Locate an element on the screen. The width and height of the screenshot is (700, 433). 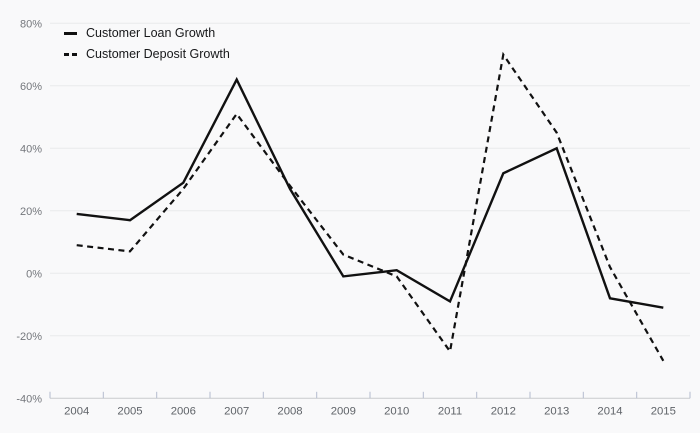
x-axis-label: 2004 is located at coordinates (76, 412).